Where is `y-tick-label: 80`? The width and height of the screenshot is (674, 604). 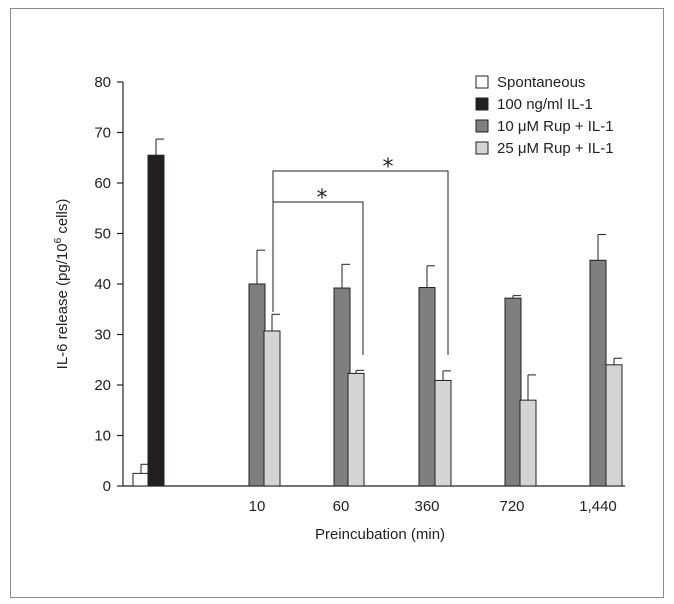
y-tick-label: 80 is located at coordinates (102, 82).